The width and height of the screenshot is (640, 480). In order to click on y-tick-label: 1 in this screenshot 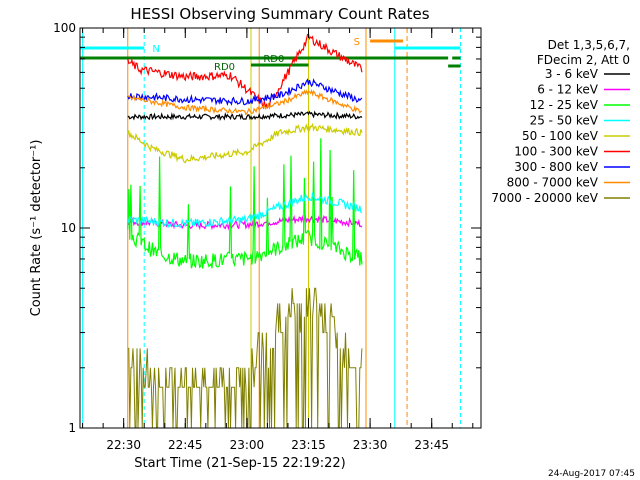, I will do `click(72, 428)`.